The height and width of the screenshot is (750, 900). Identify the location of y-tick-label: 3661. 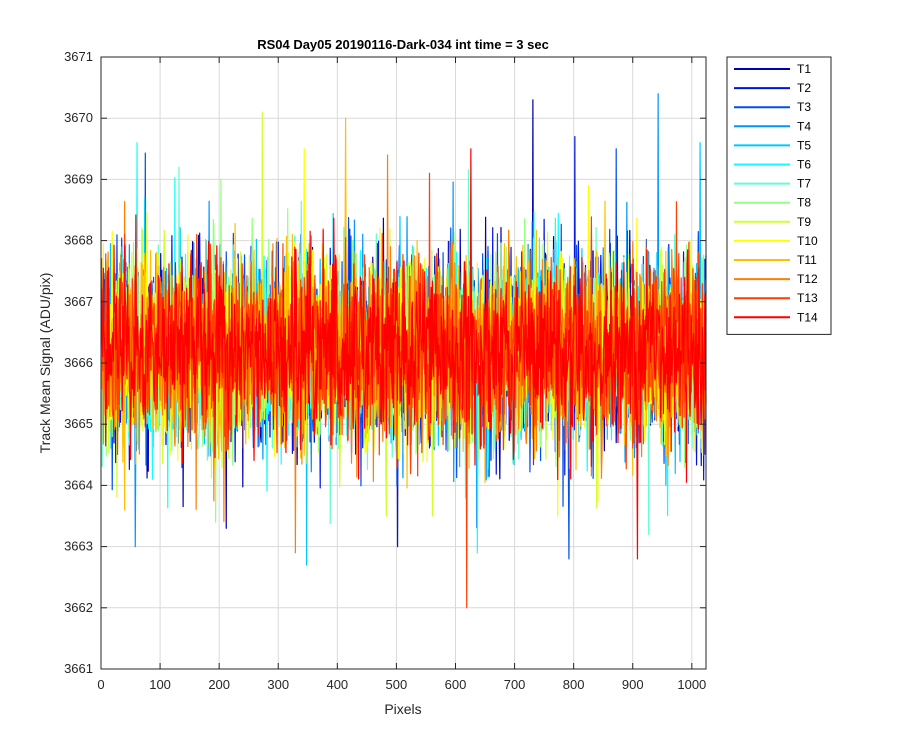
(78, 668).